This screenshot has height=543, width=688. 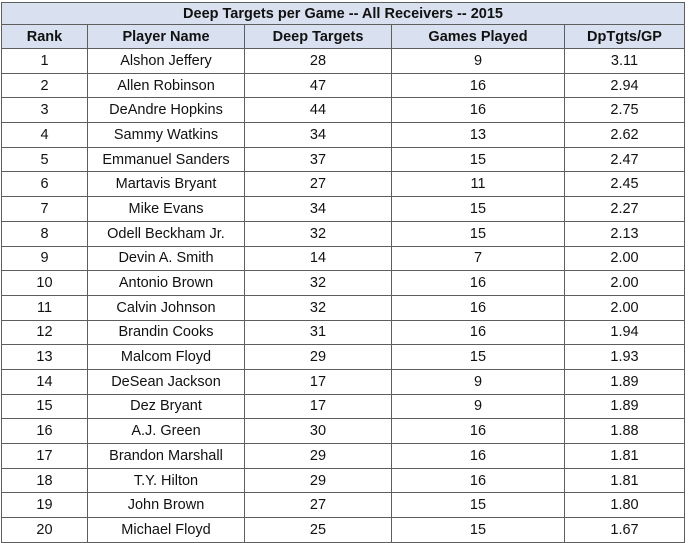 What do you see at coordinates (44, 61) in the screenshot?
I see `cell-rank: 1` at bounding box center [44, 61].